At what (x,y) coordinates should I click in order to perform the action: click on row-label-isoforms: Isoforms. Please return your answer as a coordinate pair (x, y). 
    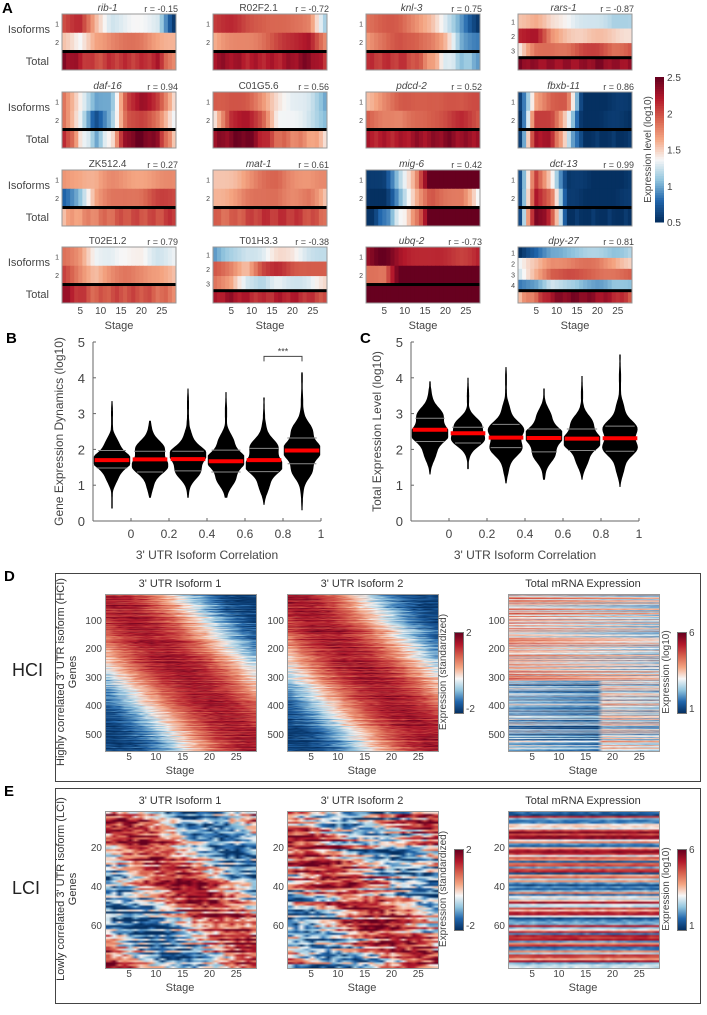
    Looking at the image, I should click on (29, 108).